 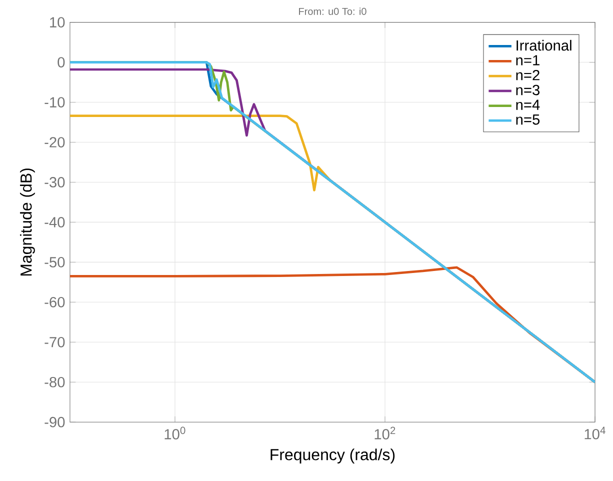 I want to click on x-tick-label: 10$^{4}$, so click(x=595, y=433).